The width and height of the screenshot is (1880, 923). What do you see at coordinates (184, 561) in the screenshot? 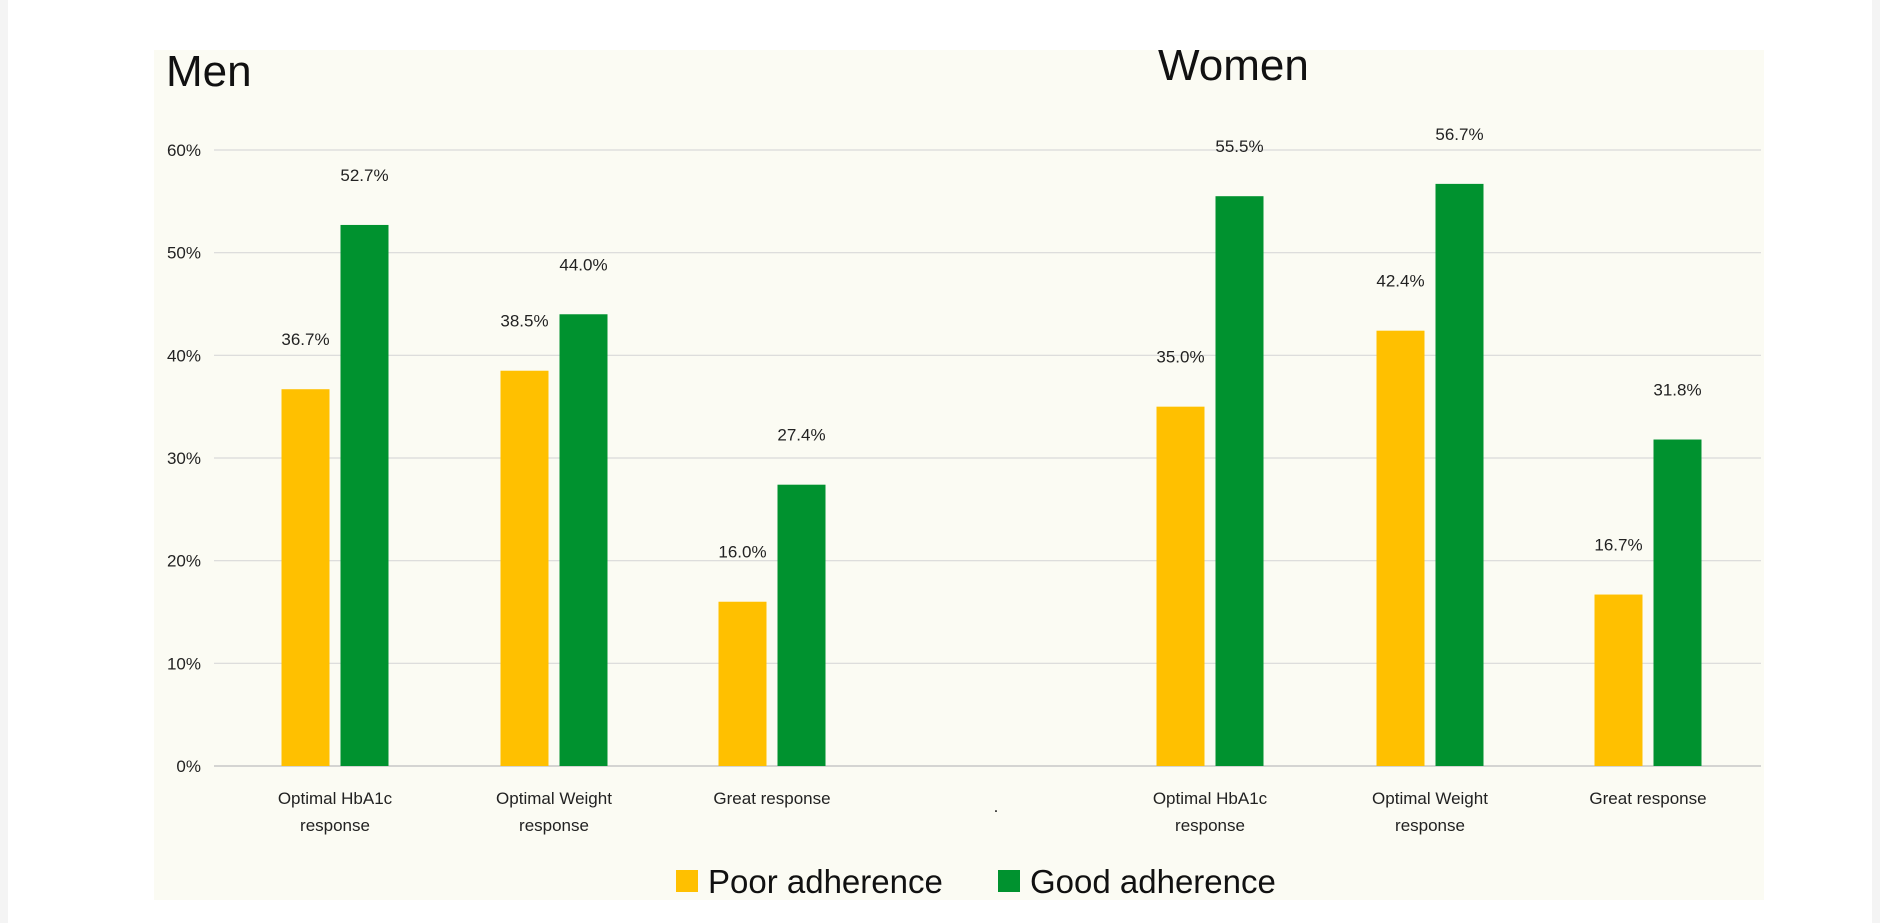
I see `y-tick-label: 20%` at bounding box center [184, 561].